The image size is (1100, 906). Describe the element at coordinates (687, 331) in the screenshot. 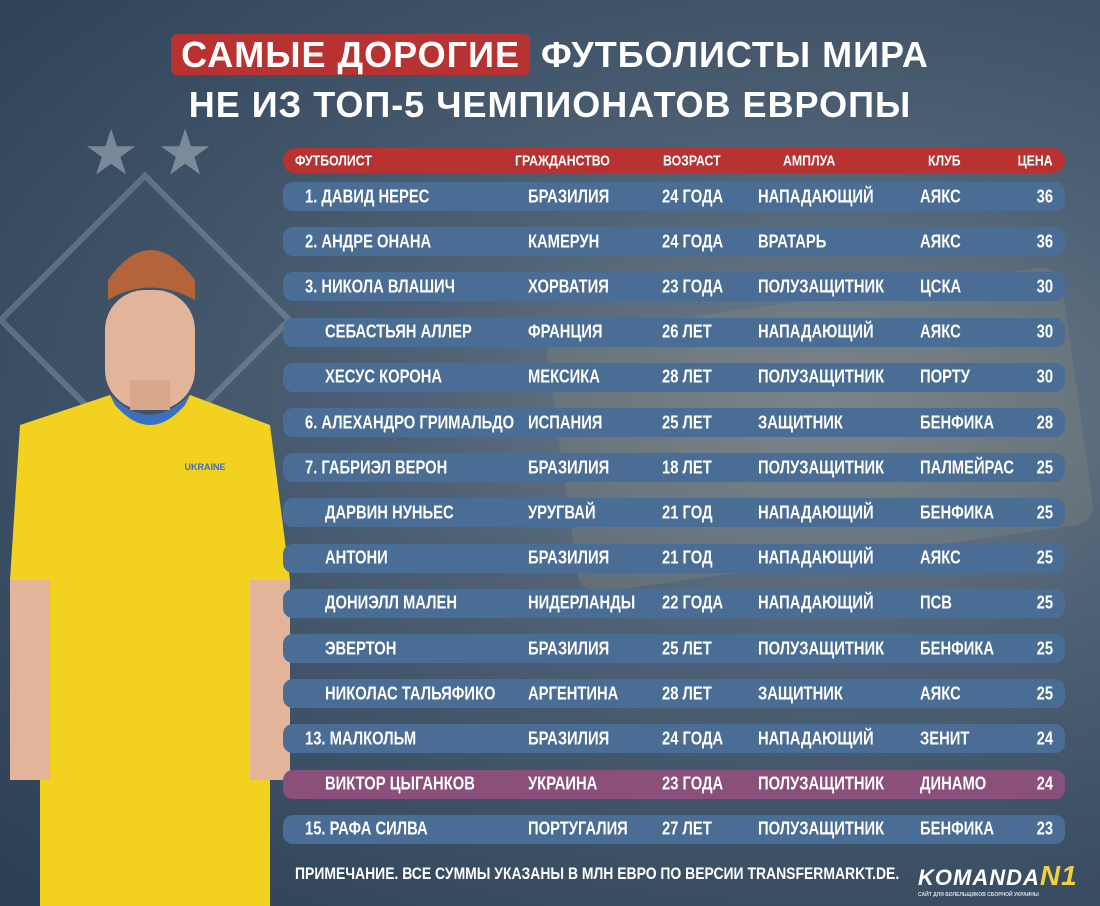

I see `age: 26 ЛЕТ` at that location.